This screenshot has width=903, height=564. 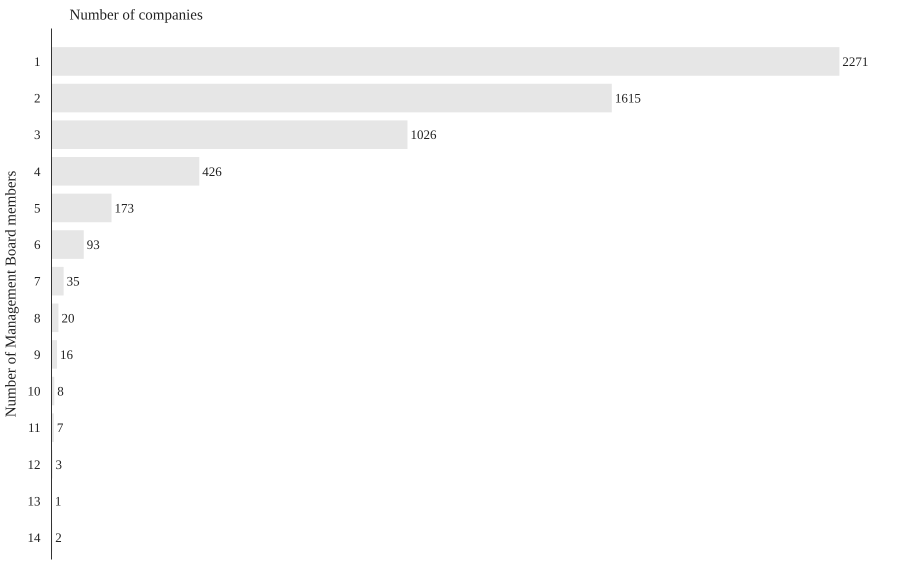 I want to click on data-label: 16, so click(x=67, y=354).